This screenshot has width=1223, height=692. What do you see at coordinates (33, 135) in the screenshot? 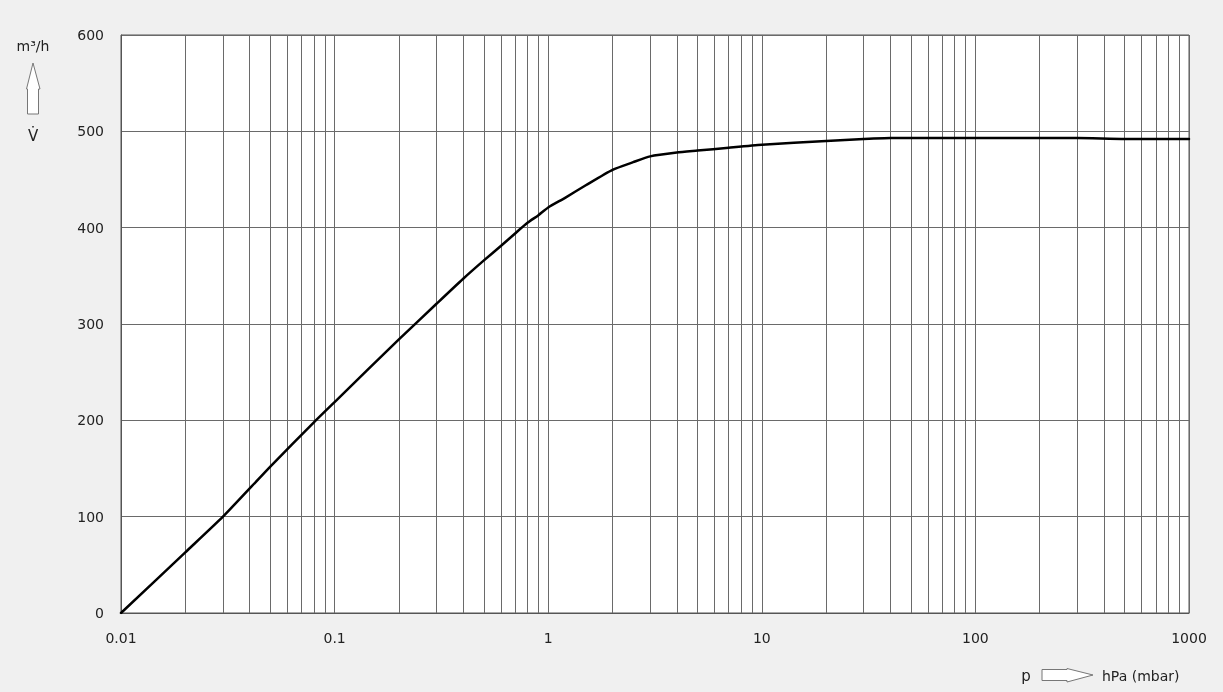
I see `text: V̇` at bounding box center [33, 135].